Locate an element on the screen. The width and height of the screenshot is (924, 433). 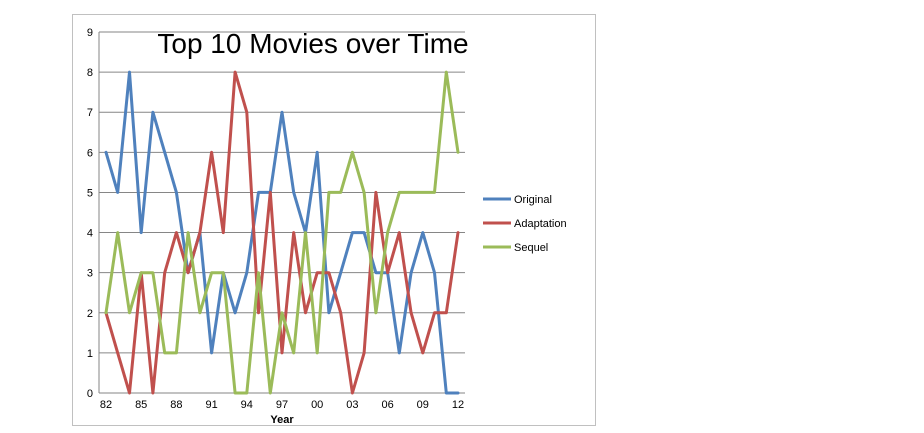
x-tick-label: 00 is located at coordinates (317, 405).